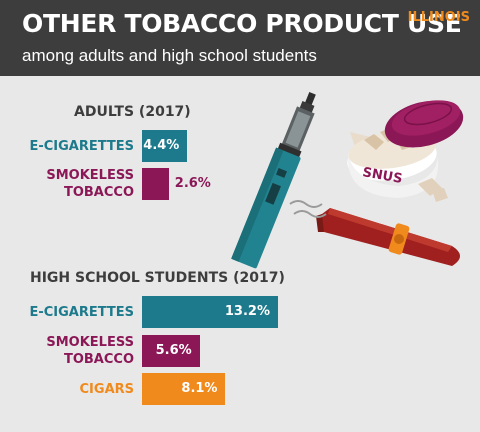 This screenshot has width=480, height=432. What do you see at coordinates (388, 237) in the screenshot?
I see `cigar-icon` at bounding box center [388, 237].